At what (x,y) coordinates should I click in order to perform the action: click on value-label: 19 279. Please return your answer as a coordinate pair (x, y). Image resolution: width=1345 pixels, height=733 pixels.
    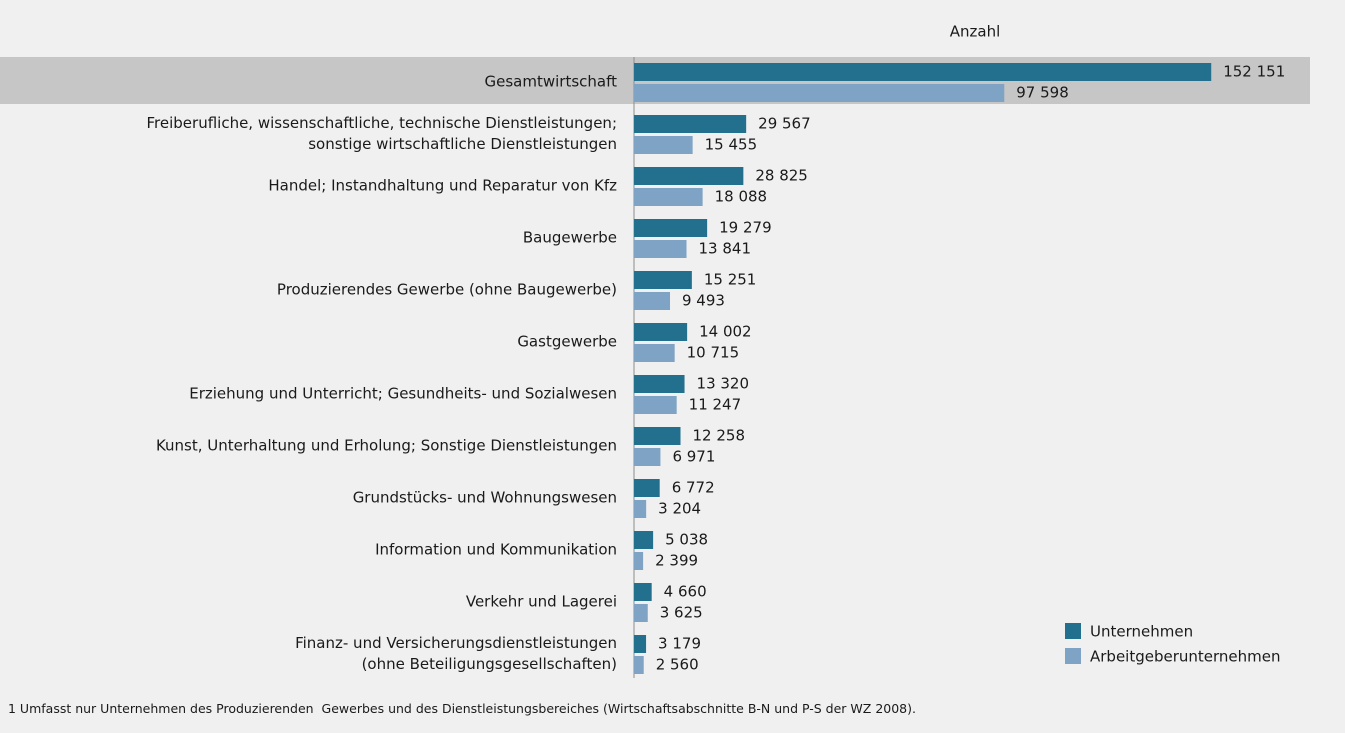
    Looking at the image, I should click on (745, 228).